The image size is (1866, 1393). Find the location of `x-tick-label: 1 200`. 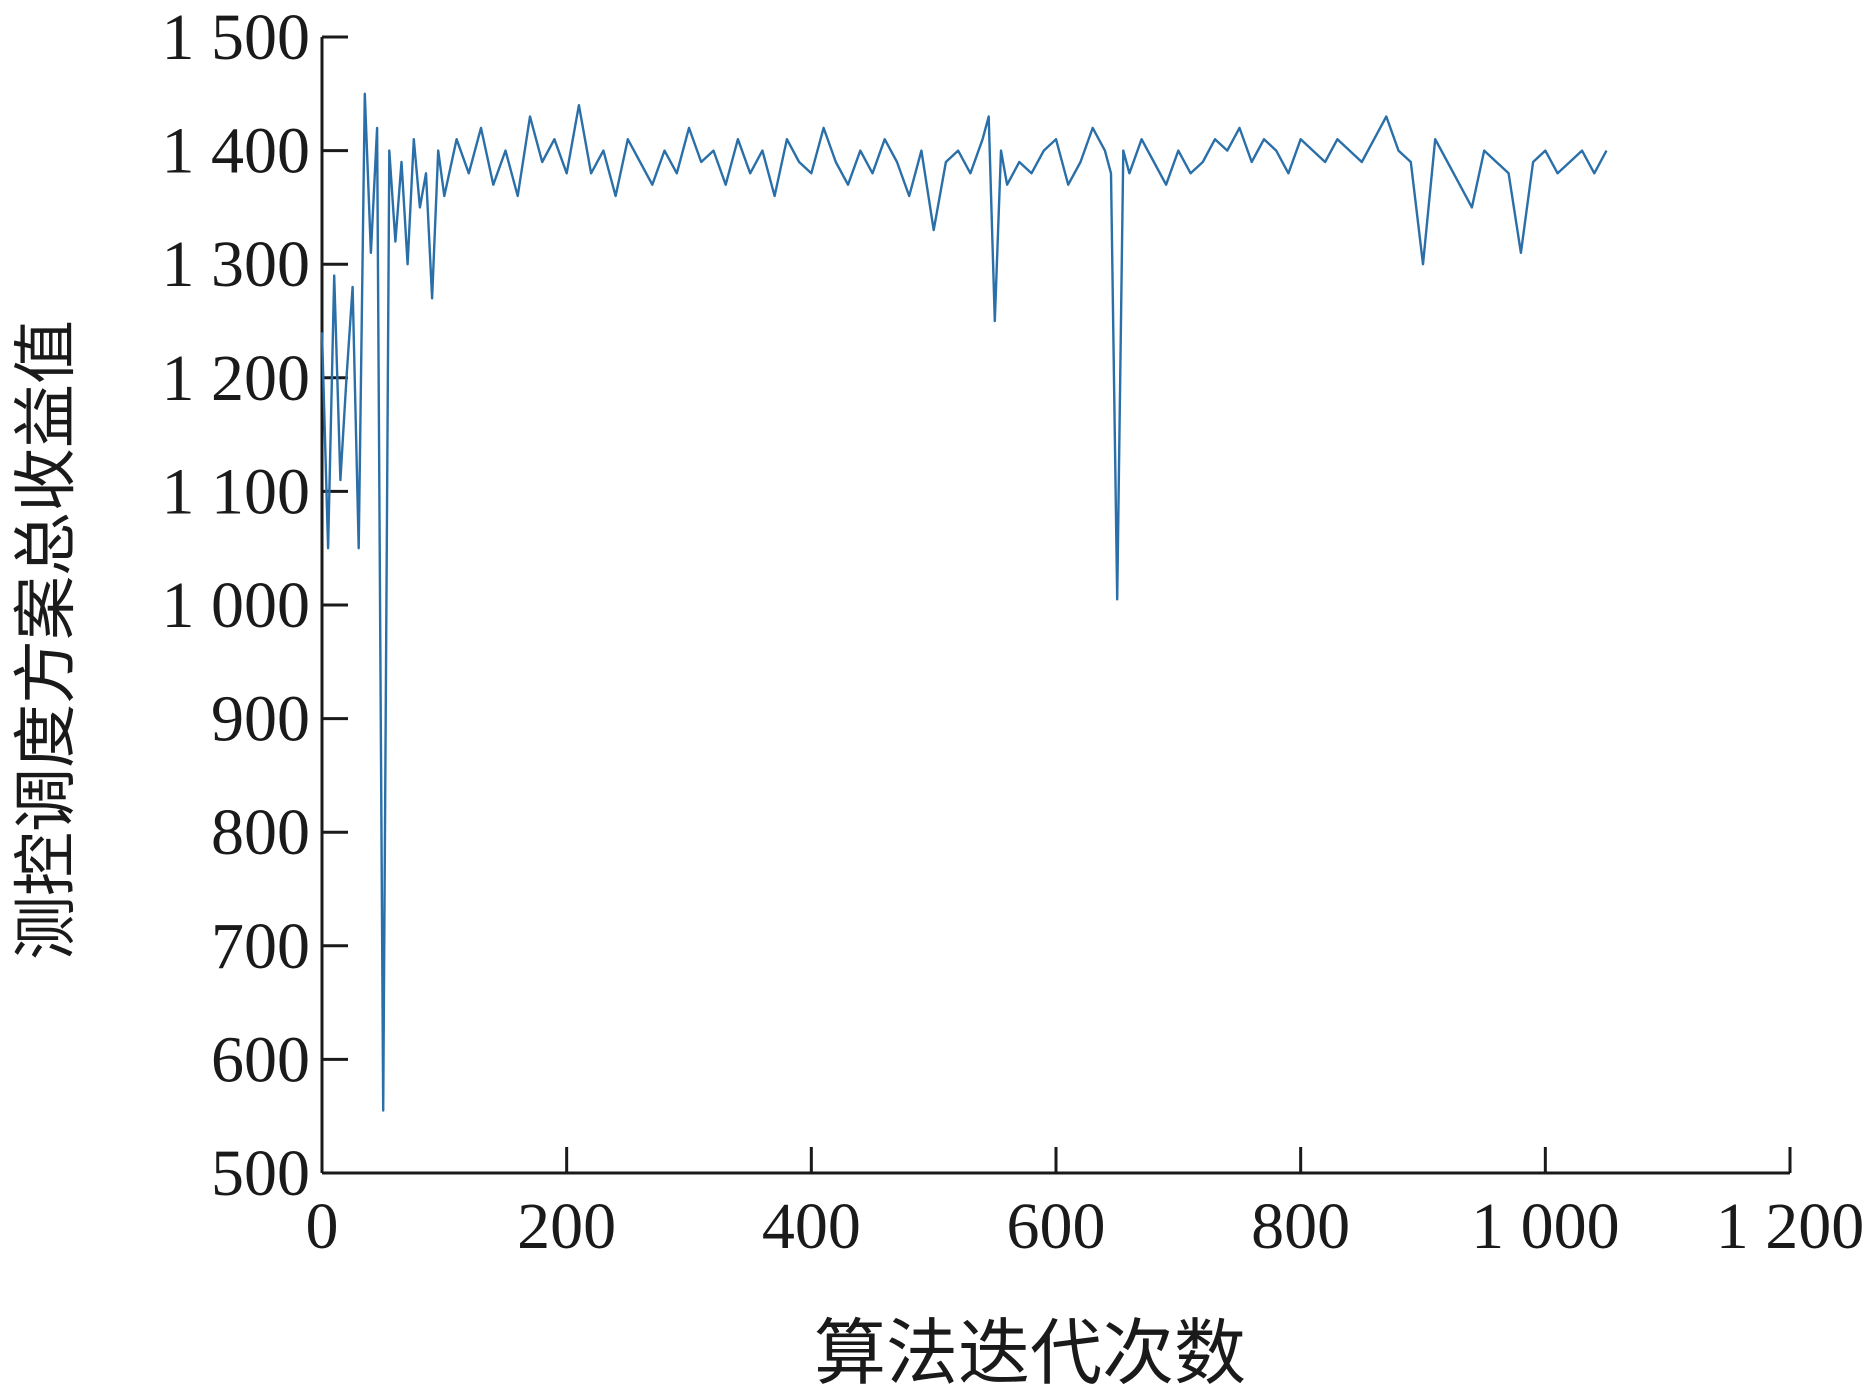

x-tick-label: 1 200 is located at coordinates (1790, 1226).